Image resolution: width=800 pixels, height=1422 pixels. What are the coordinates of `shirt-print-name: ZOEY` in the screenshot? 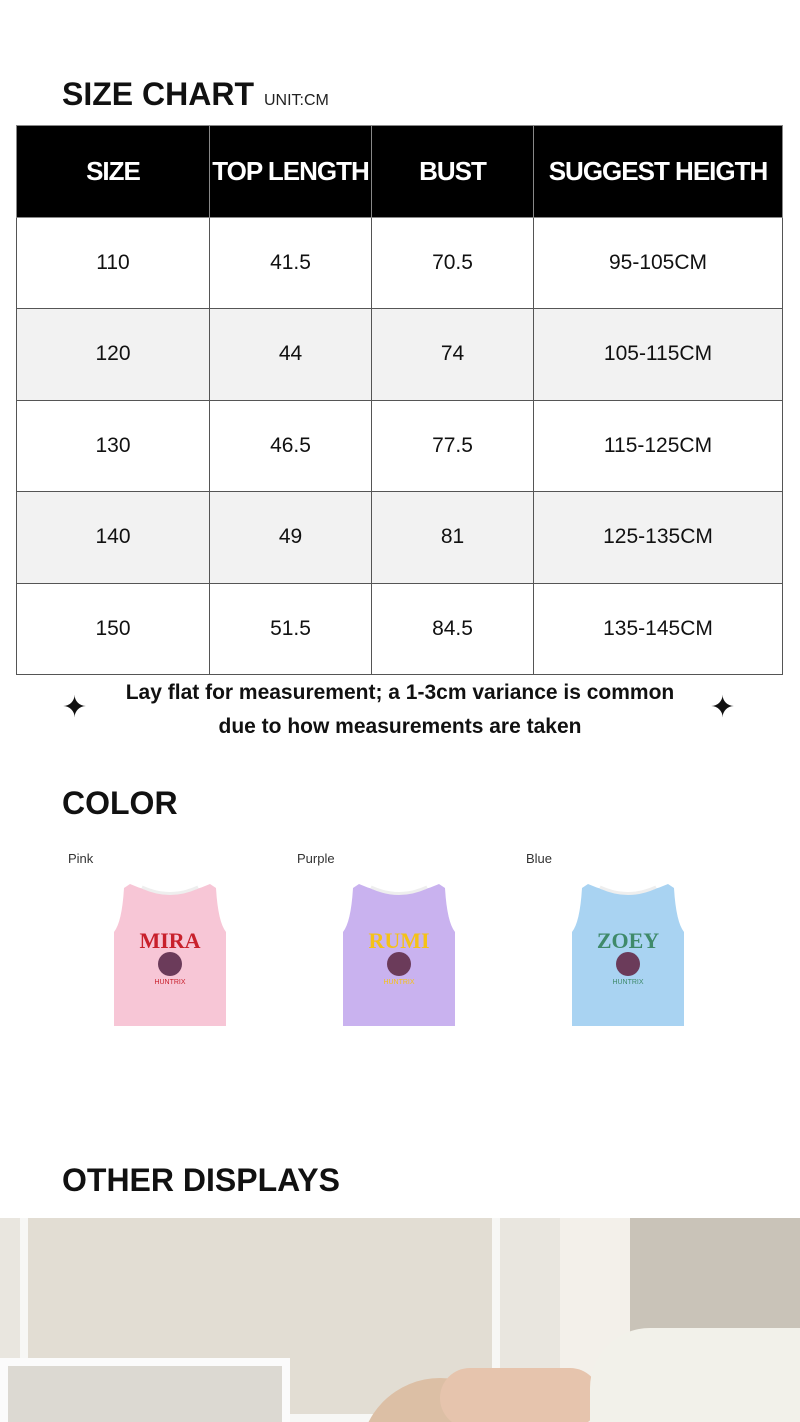 It's located at (628, 940).